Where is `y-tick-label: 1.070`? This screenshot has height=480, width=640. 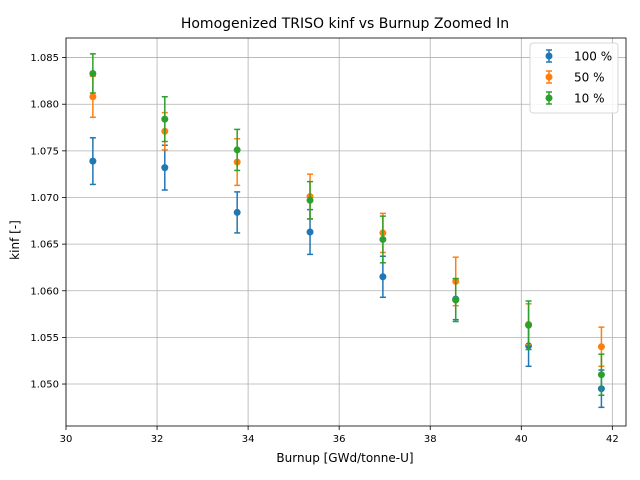
y-tick-label: 1.070 is located at coordinates (44, 198).